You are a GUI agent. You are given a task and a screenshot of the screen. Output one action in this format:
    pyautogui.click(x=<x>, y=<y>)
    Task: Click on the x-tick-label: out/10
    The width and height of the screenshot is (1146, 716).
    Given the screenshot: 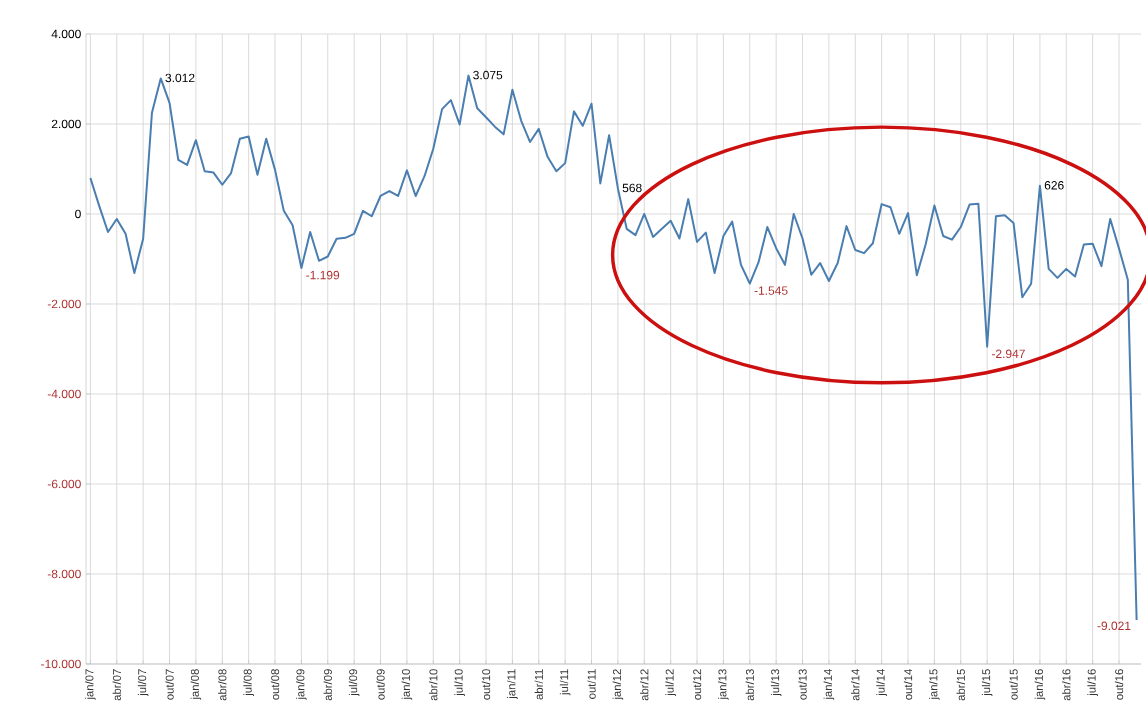 What is the action you would take?
    pyautogui.click(x=486, y=684)
    